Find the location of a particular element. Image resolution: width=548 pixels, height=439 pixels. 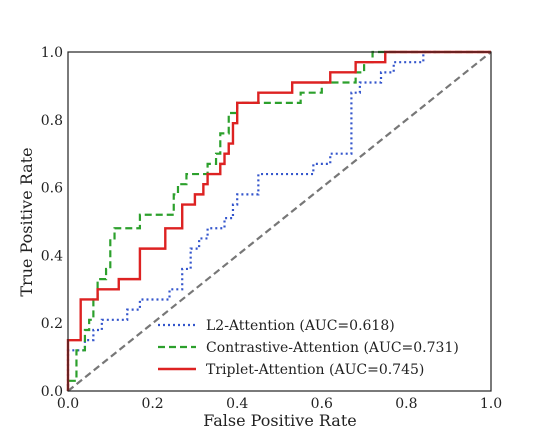

y-tick-label: 0.0 is located at coordinates (52, 392).